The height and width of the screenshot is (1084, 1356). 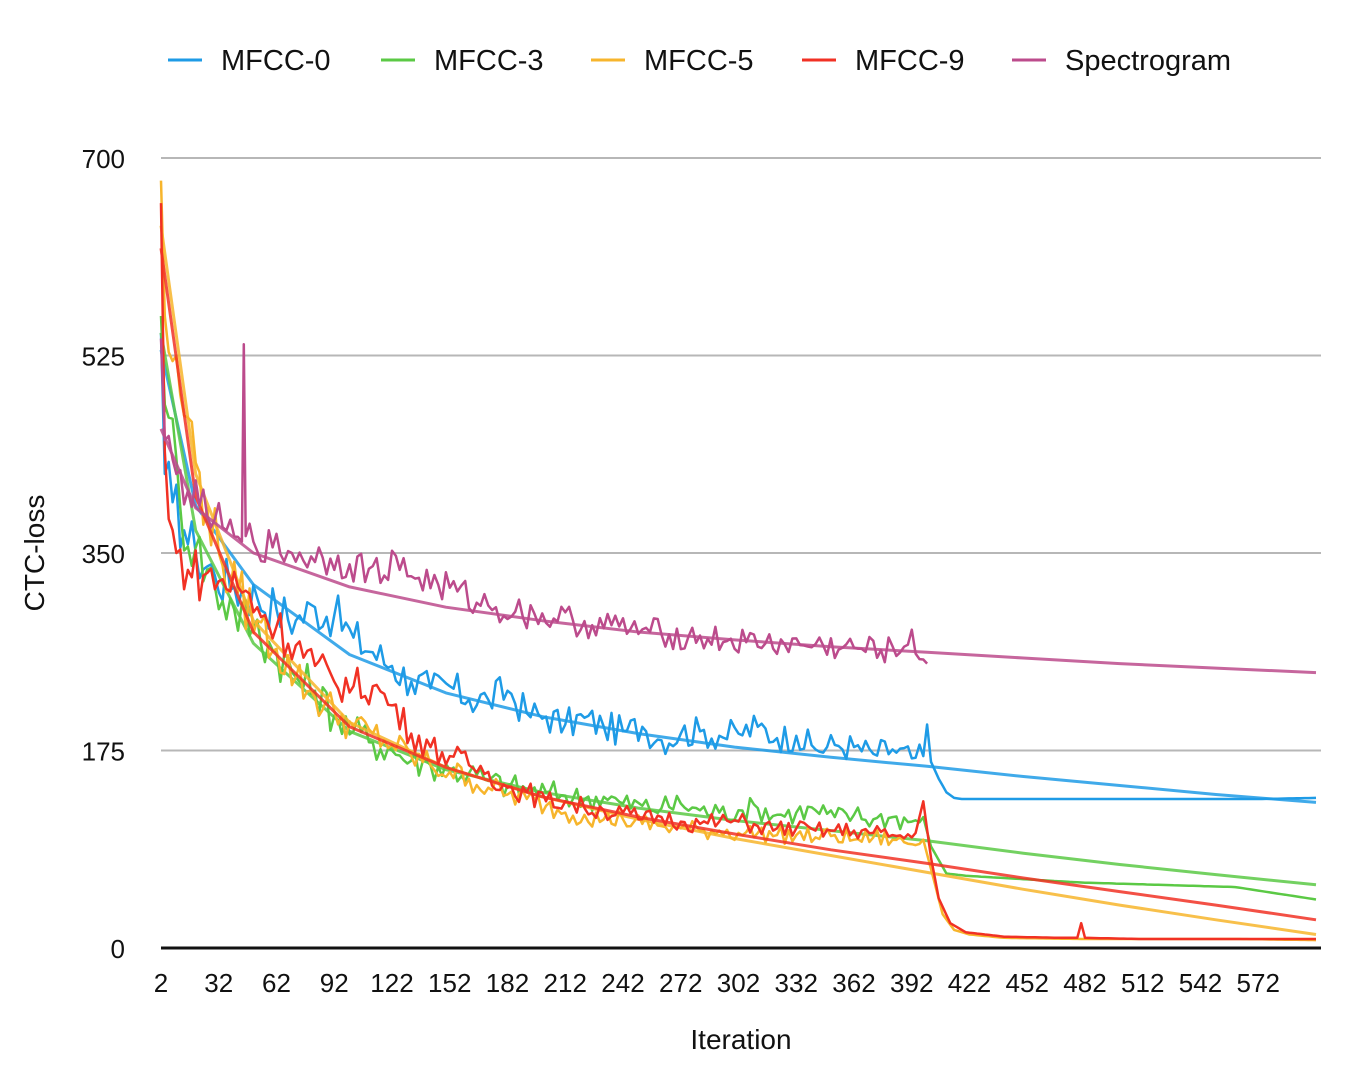 I want to click on x-tick-label: 32, so click(x=218, y=983).